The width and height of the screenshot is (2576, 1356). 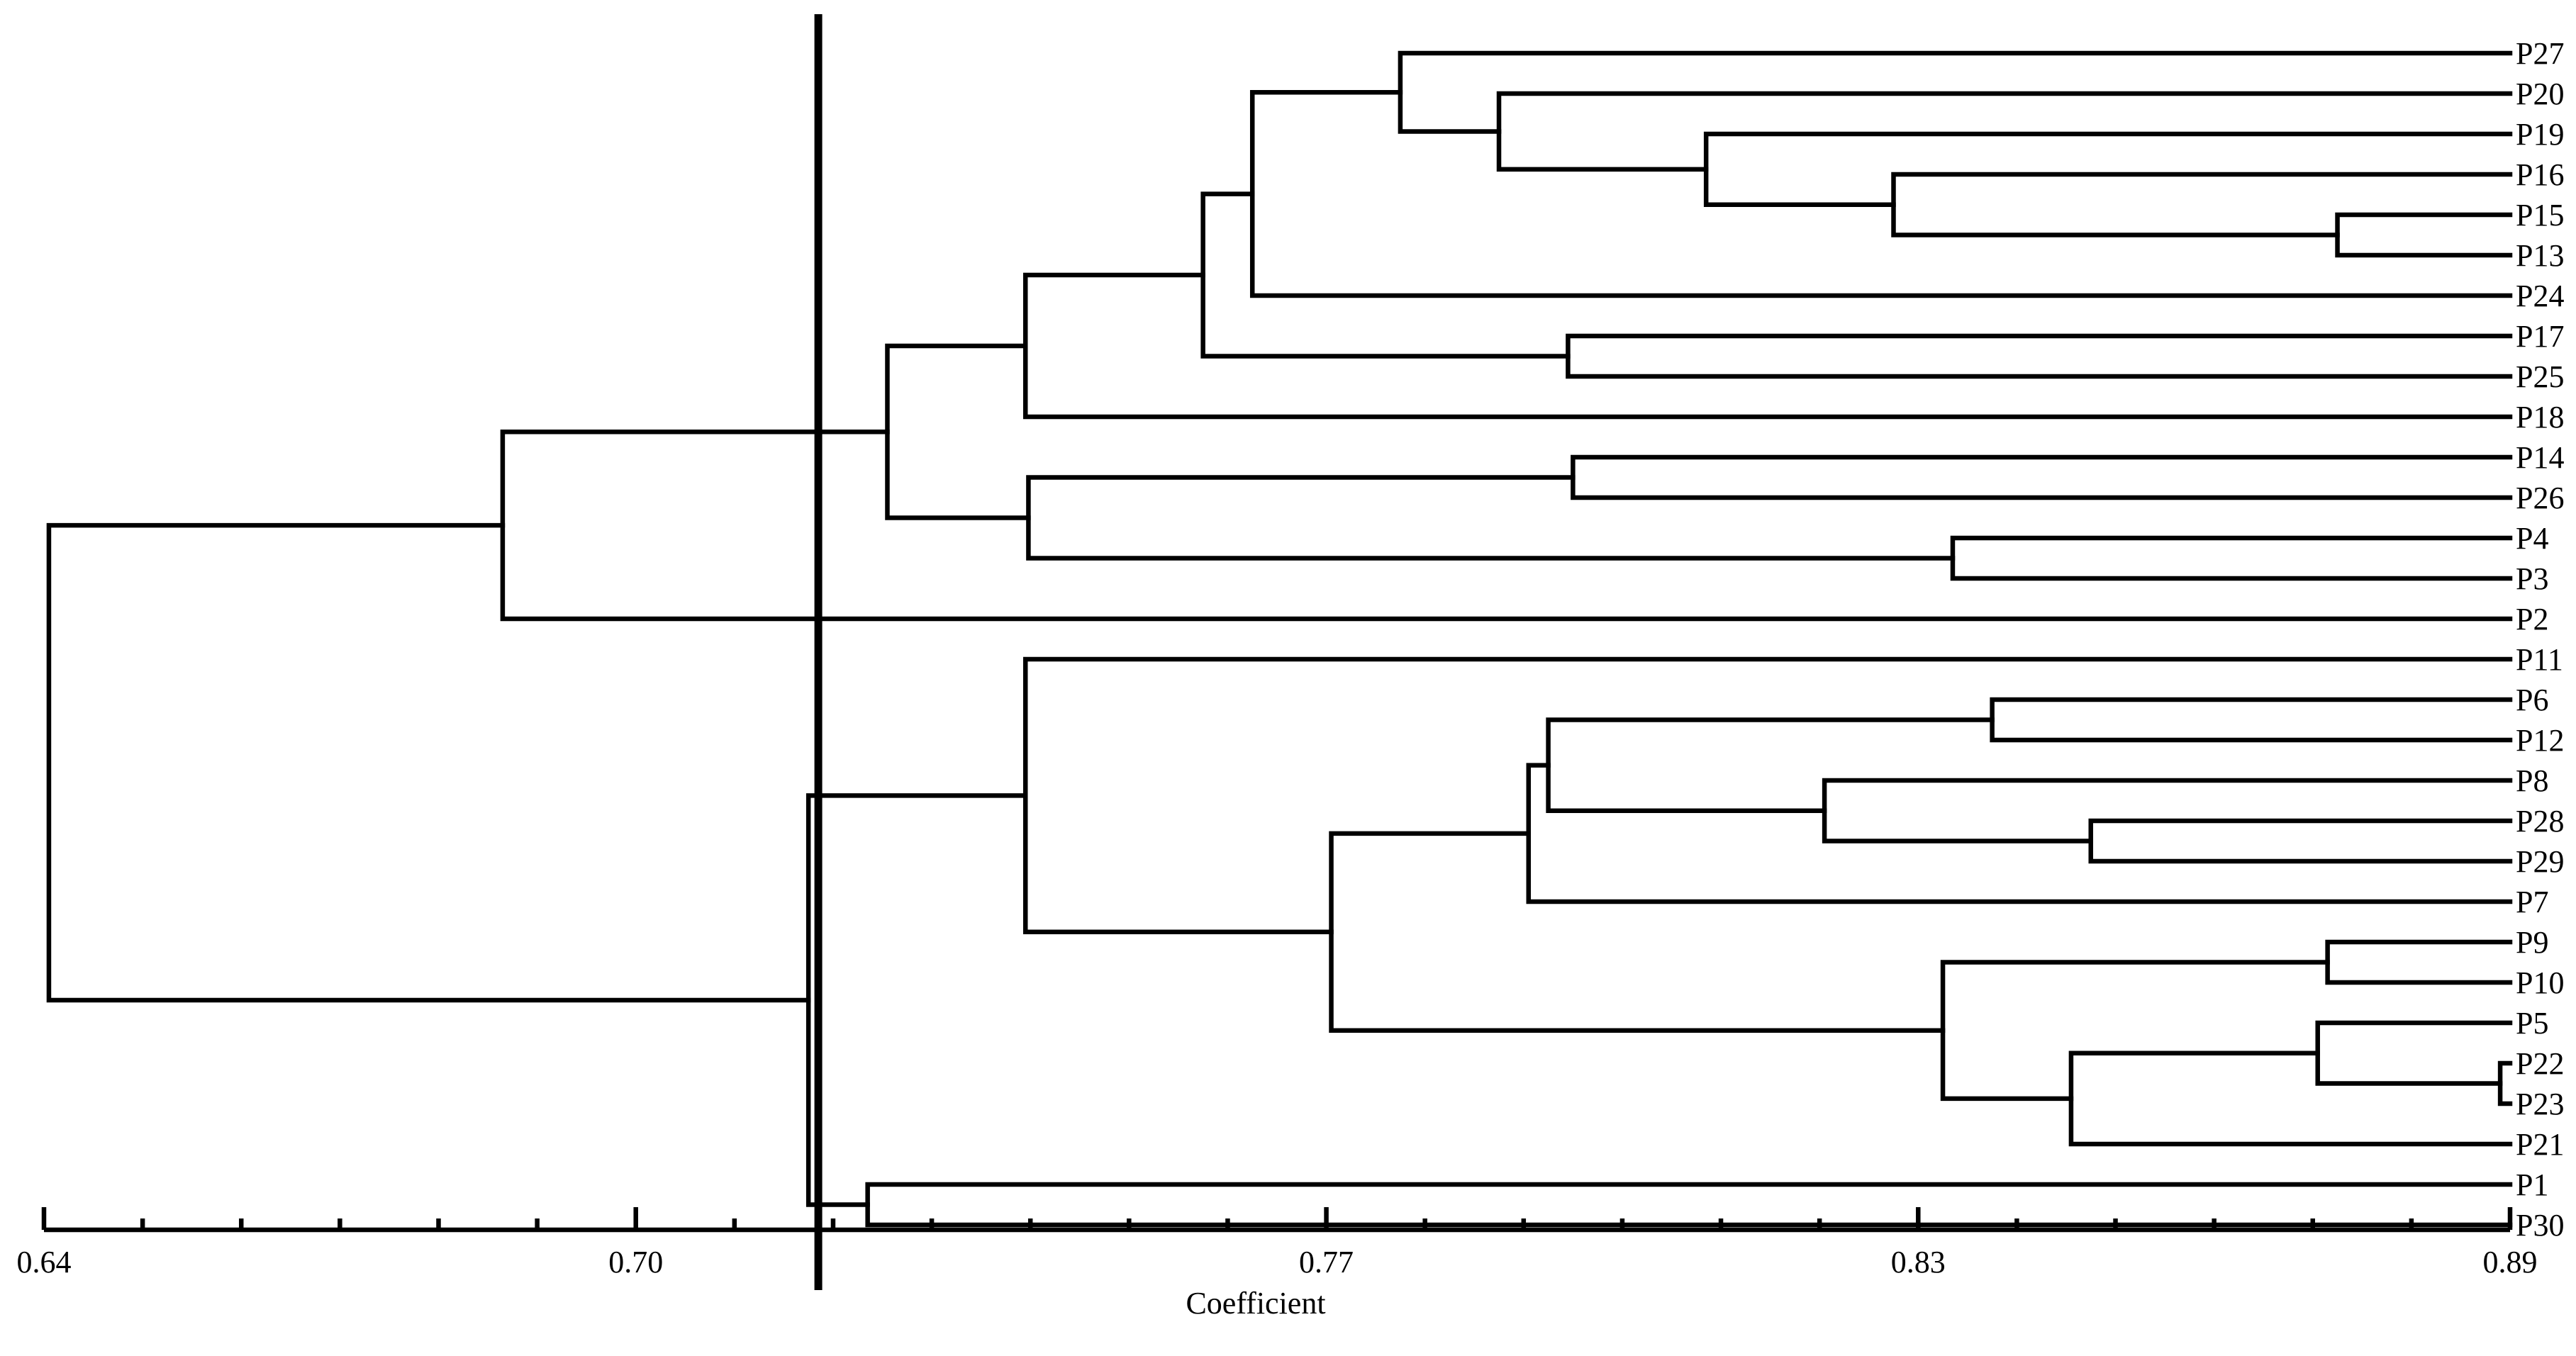 I want to click on leaf-label: P17, so click(x=2540, y=336).